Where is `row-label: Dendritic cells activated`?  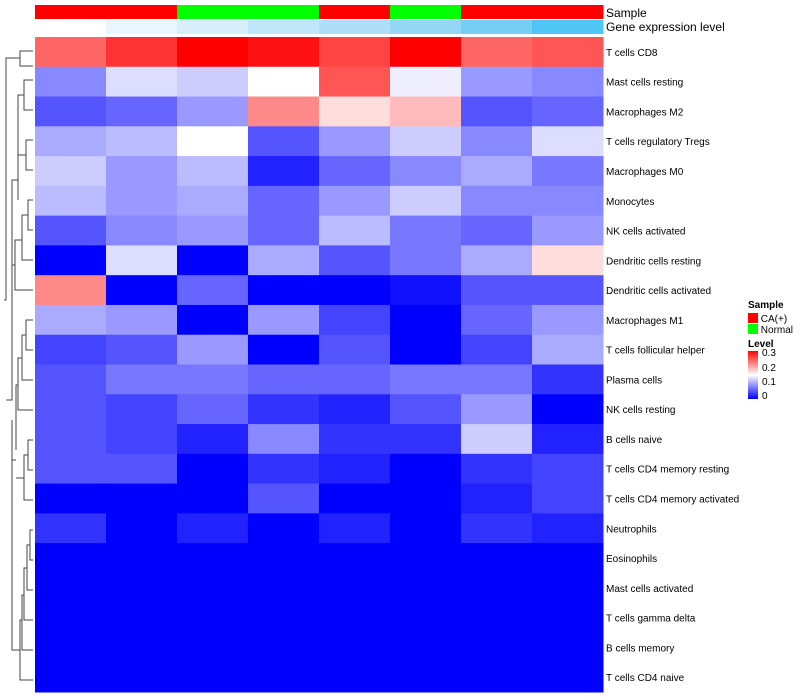 row-label: Dendritic cells activated is located at coordinates (658, 291).